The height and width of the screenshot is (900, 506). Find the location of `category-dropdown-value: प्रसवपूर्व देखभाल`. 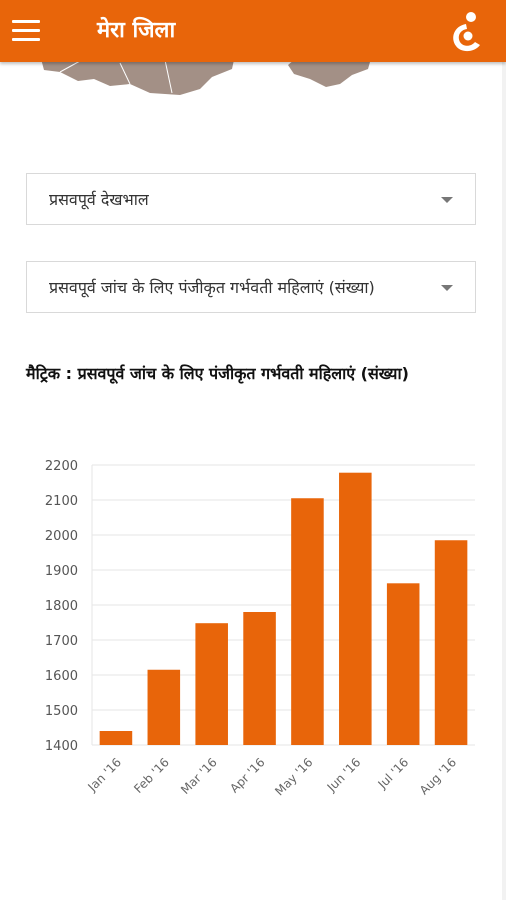

category-dropdown-value: प्रसवपूर्व देखभाल is located at coordinates (99, 199).